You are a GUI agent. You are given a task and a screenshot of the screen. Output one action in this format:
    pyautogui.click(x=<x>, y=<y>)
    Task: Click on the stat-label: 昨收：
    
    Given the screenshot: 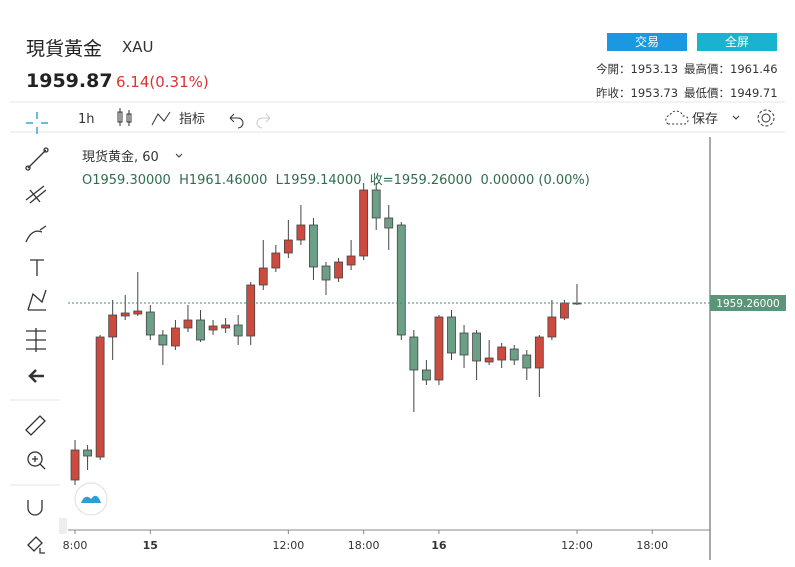 What is the action you would take?
    pyautogui.click(x=613, y=93)
    